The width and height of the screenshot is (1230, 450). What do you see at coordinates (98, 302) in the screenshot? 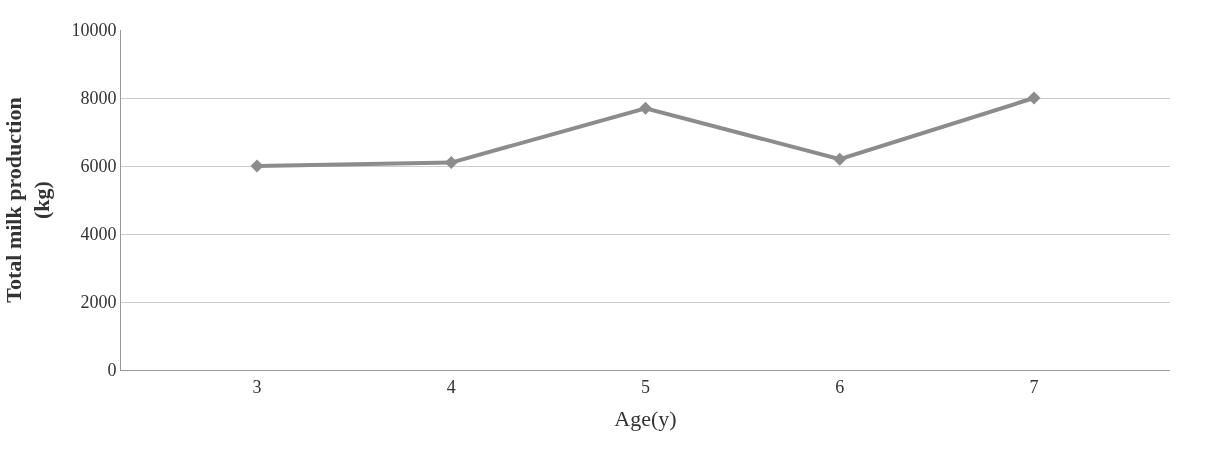
I see `y-tick-label: 2000` at bounding box center [98, 302].